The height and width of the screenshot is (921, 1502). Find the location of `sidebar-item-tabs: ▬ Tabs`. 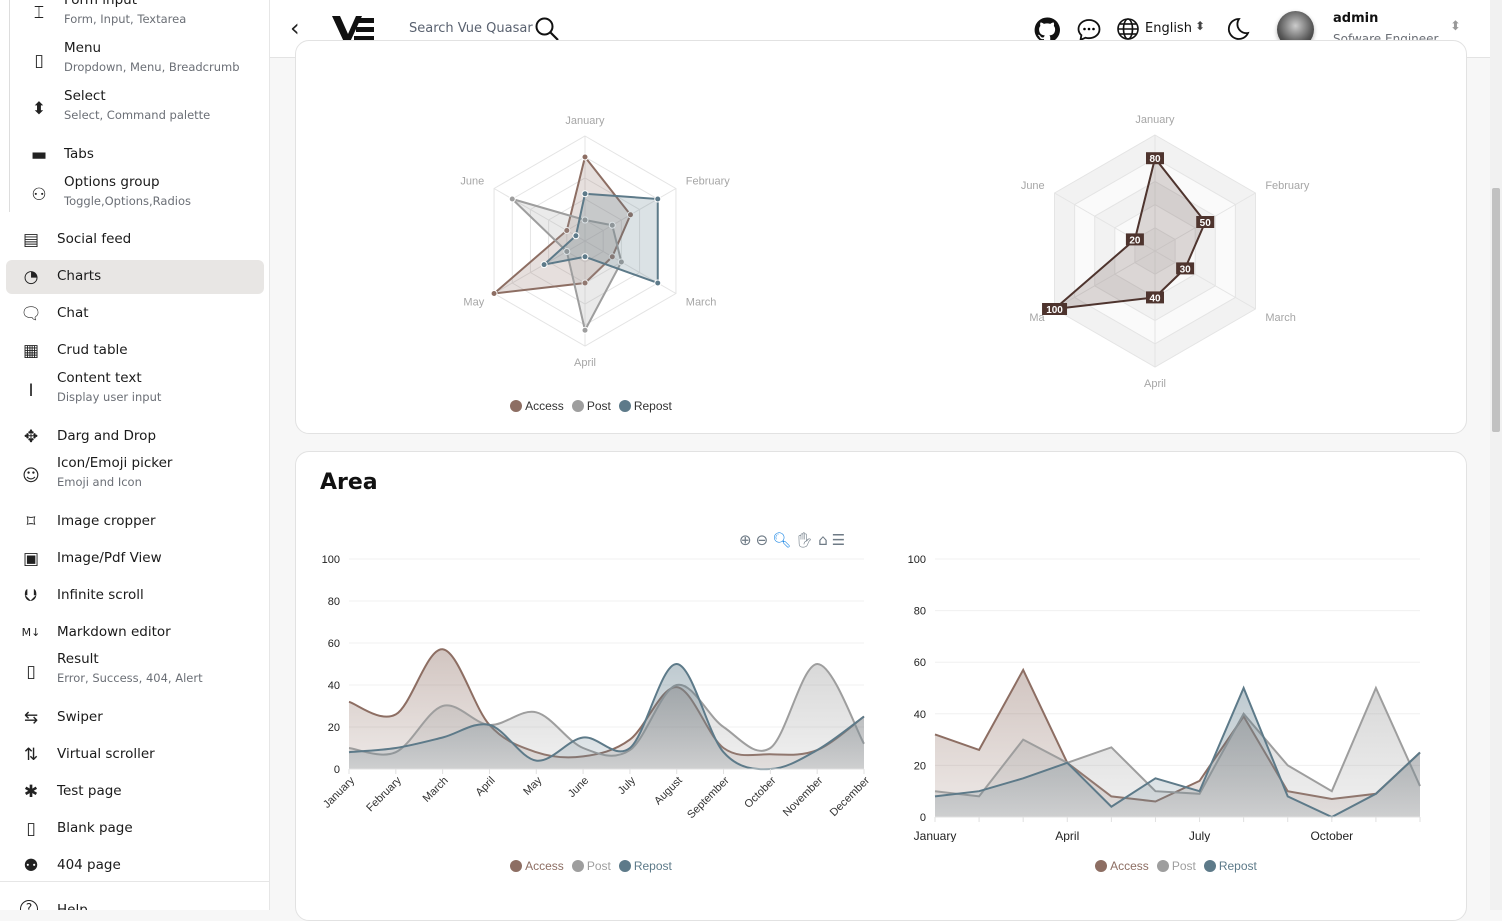

sidebar-item-tabs: ▬ Tabs is located at coordinates (134, 155).